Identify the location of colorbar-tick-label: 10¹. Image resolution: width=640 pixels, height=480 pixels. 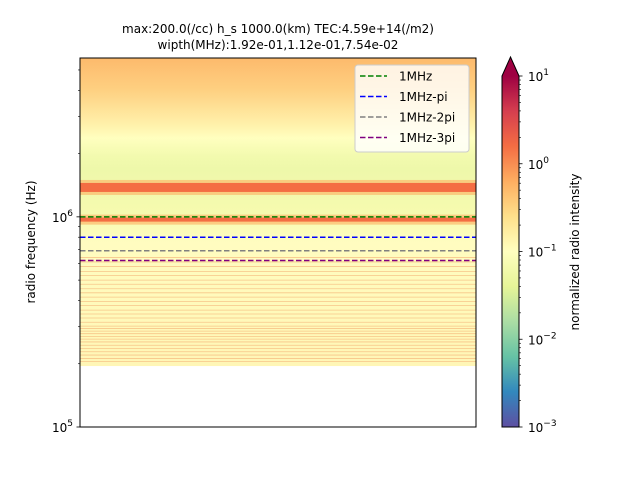
(538, 76).